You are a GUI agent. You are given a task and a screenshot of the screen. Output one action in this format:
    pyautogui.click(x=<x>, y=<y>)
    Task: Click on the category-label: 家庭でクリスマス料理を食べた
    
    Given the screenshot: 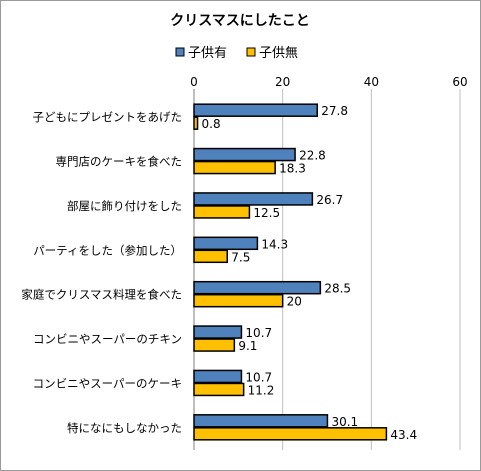 What is the action you would take?
    pyautogui.click(x=101, y=295)
    